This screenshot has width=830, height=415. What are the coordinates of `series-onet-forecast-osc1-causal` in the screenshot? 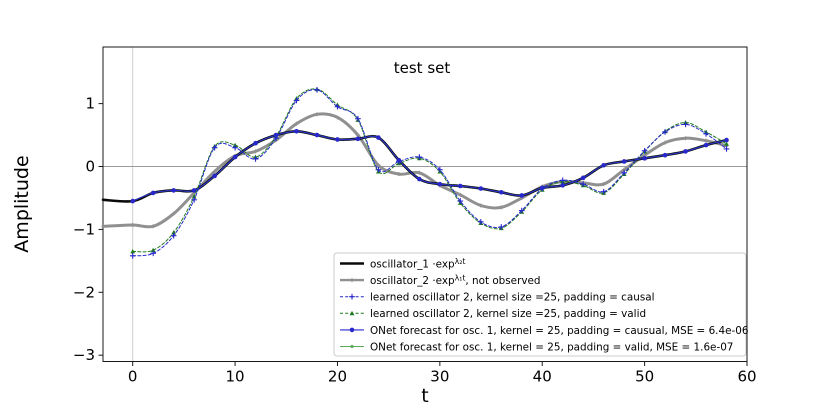 It's located at (429, 166).